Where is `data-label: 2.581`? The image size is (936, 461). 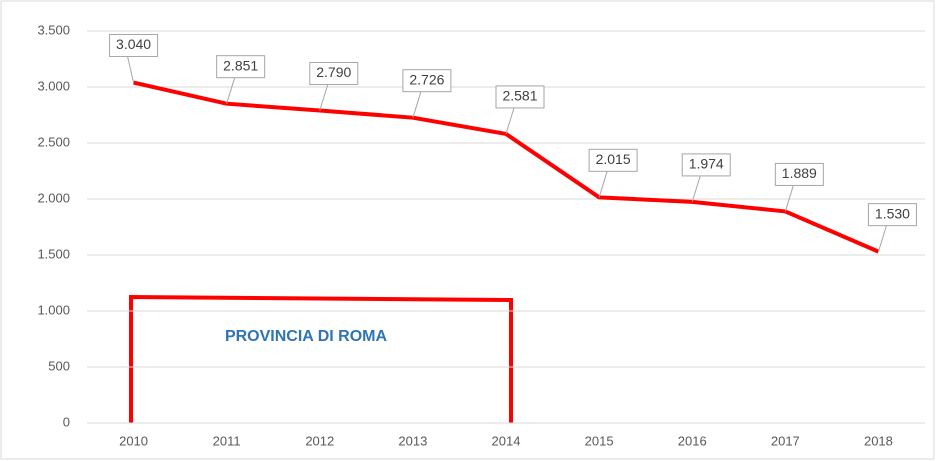
data-label: 2.581 is located at coordinates (519, 96).